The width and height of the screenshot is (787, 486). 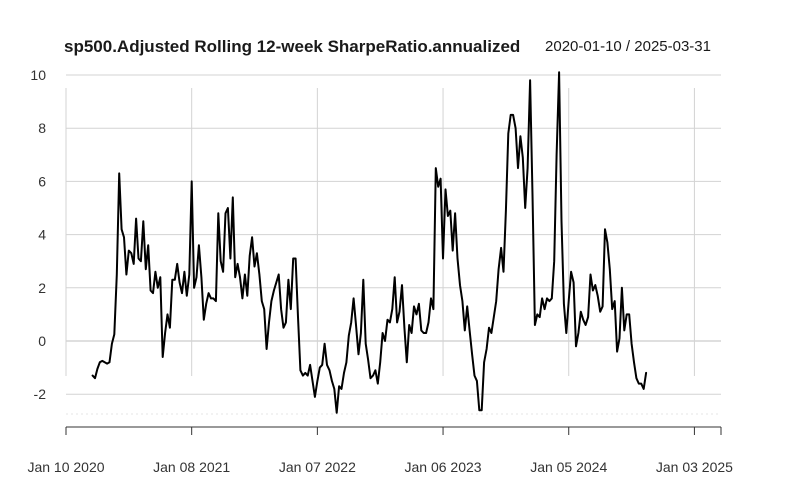 I want to click on y-tick-label: 6, so click(x=42, y=181).